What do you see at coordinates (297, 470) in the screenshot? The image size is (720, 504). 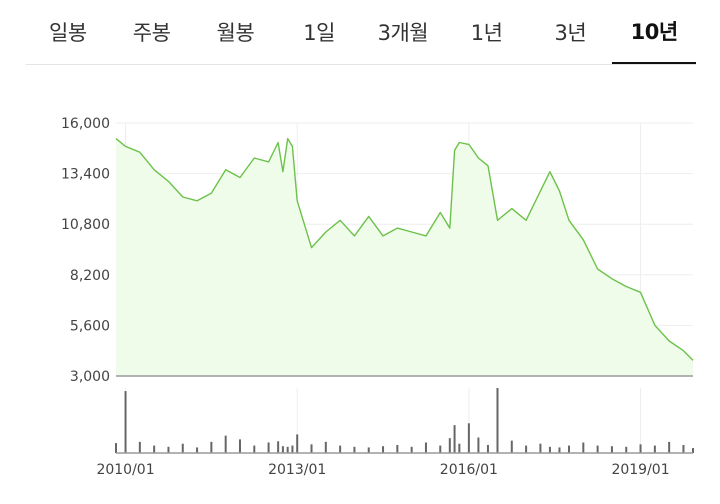 I see `x-tick-label: 2013/01` at bounding box center [297, 470].